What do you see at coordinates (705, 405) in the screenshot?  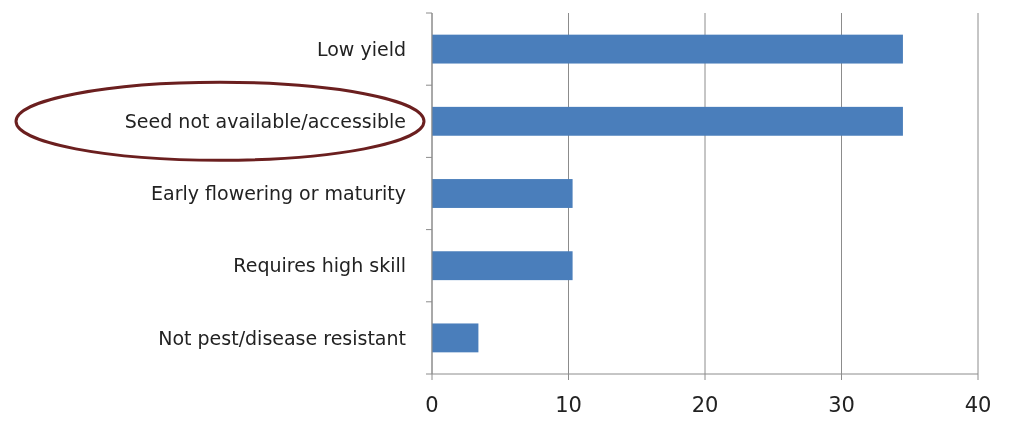 I see `x-tick-label: 20` at bounding box center [705, 405].